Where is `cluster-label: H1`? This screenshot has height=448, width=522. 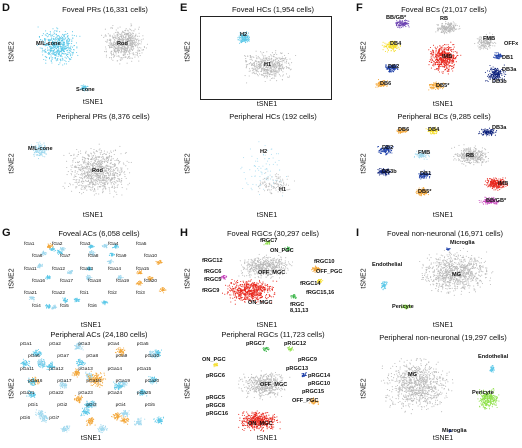
cluster-label: H1 is located at coordinates (283, 190).